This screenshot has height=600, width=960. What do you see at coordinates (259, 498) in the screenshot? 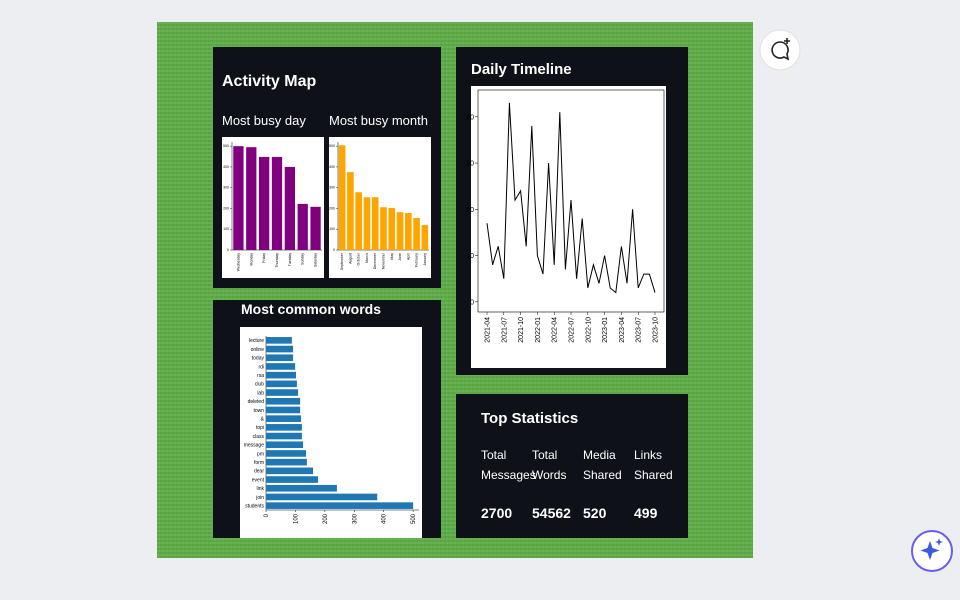
I see `y-tick-label: join` at bounding box center [259, 498].